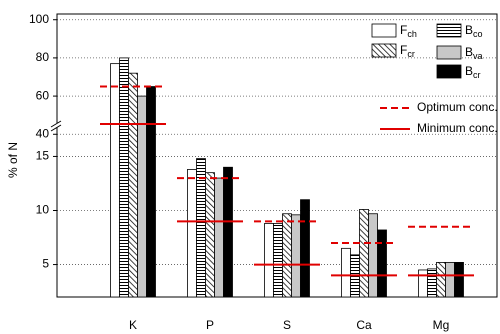 The height and width of the screenshot is (334, 500). What do you see at coordinates (43, 95) in the screenshot?
I see `y-tick-label: 60` at bounding box center [43, 95].